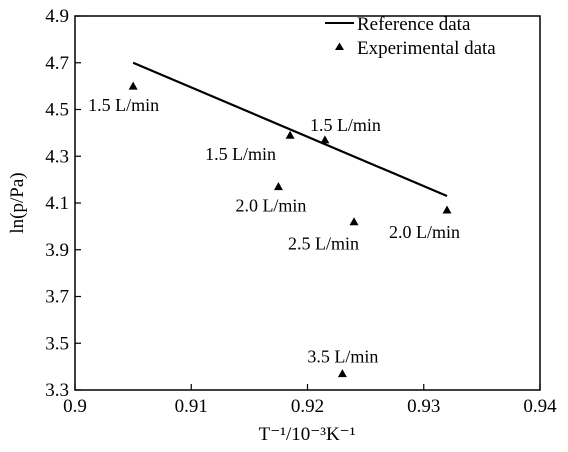  I want to click on x-tick-label: 0.92, so click(307, 406).